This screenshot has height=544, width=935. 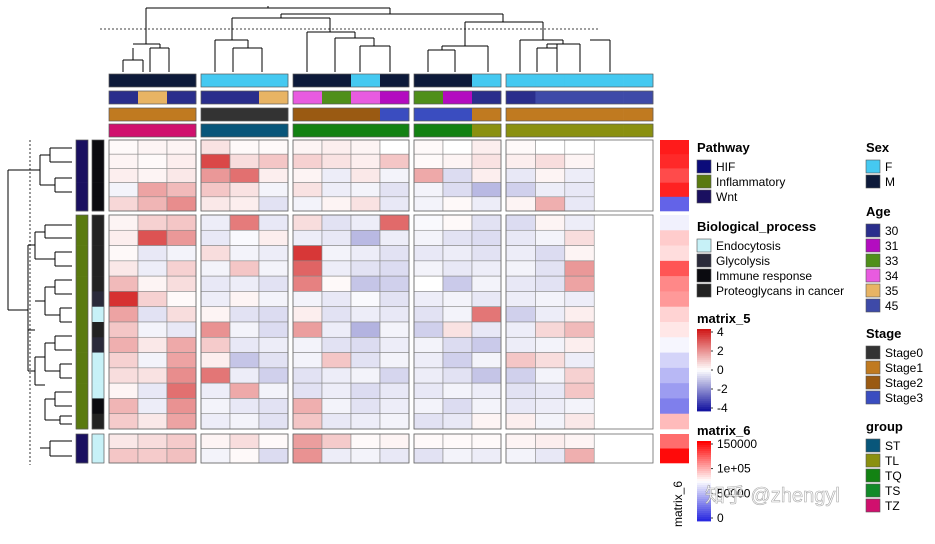 I want to click on legend-label: 30, so click(x=892, y=231).